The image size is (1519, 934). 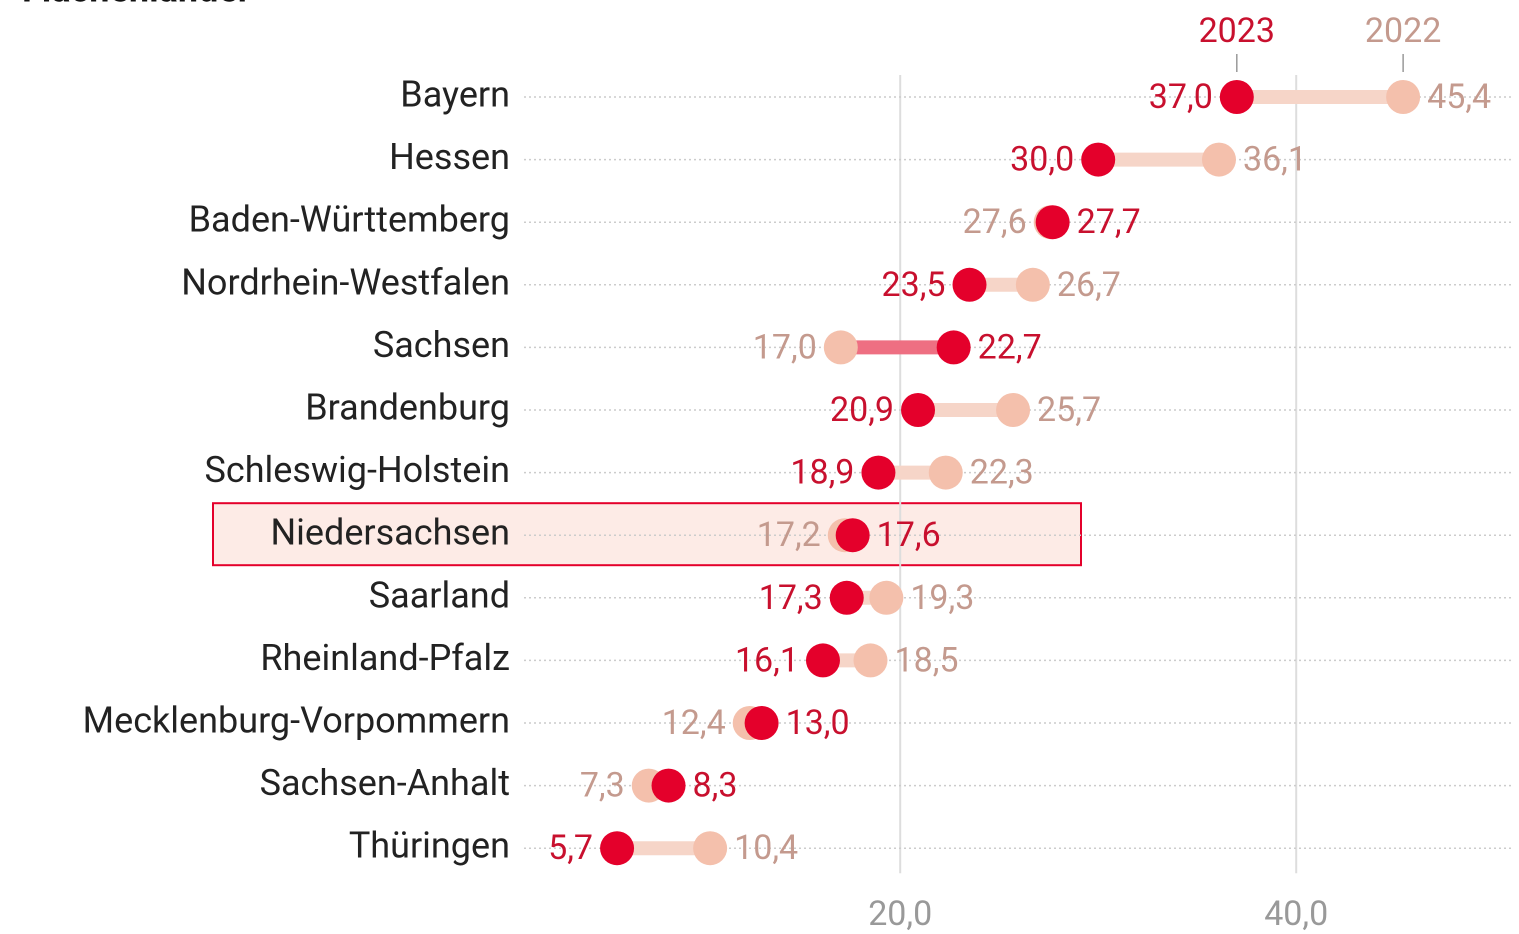 What do you see at coordinates (913, 285) in the screenshot?
I see `value-label: 23,5` at bounding box center [913, 285].